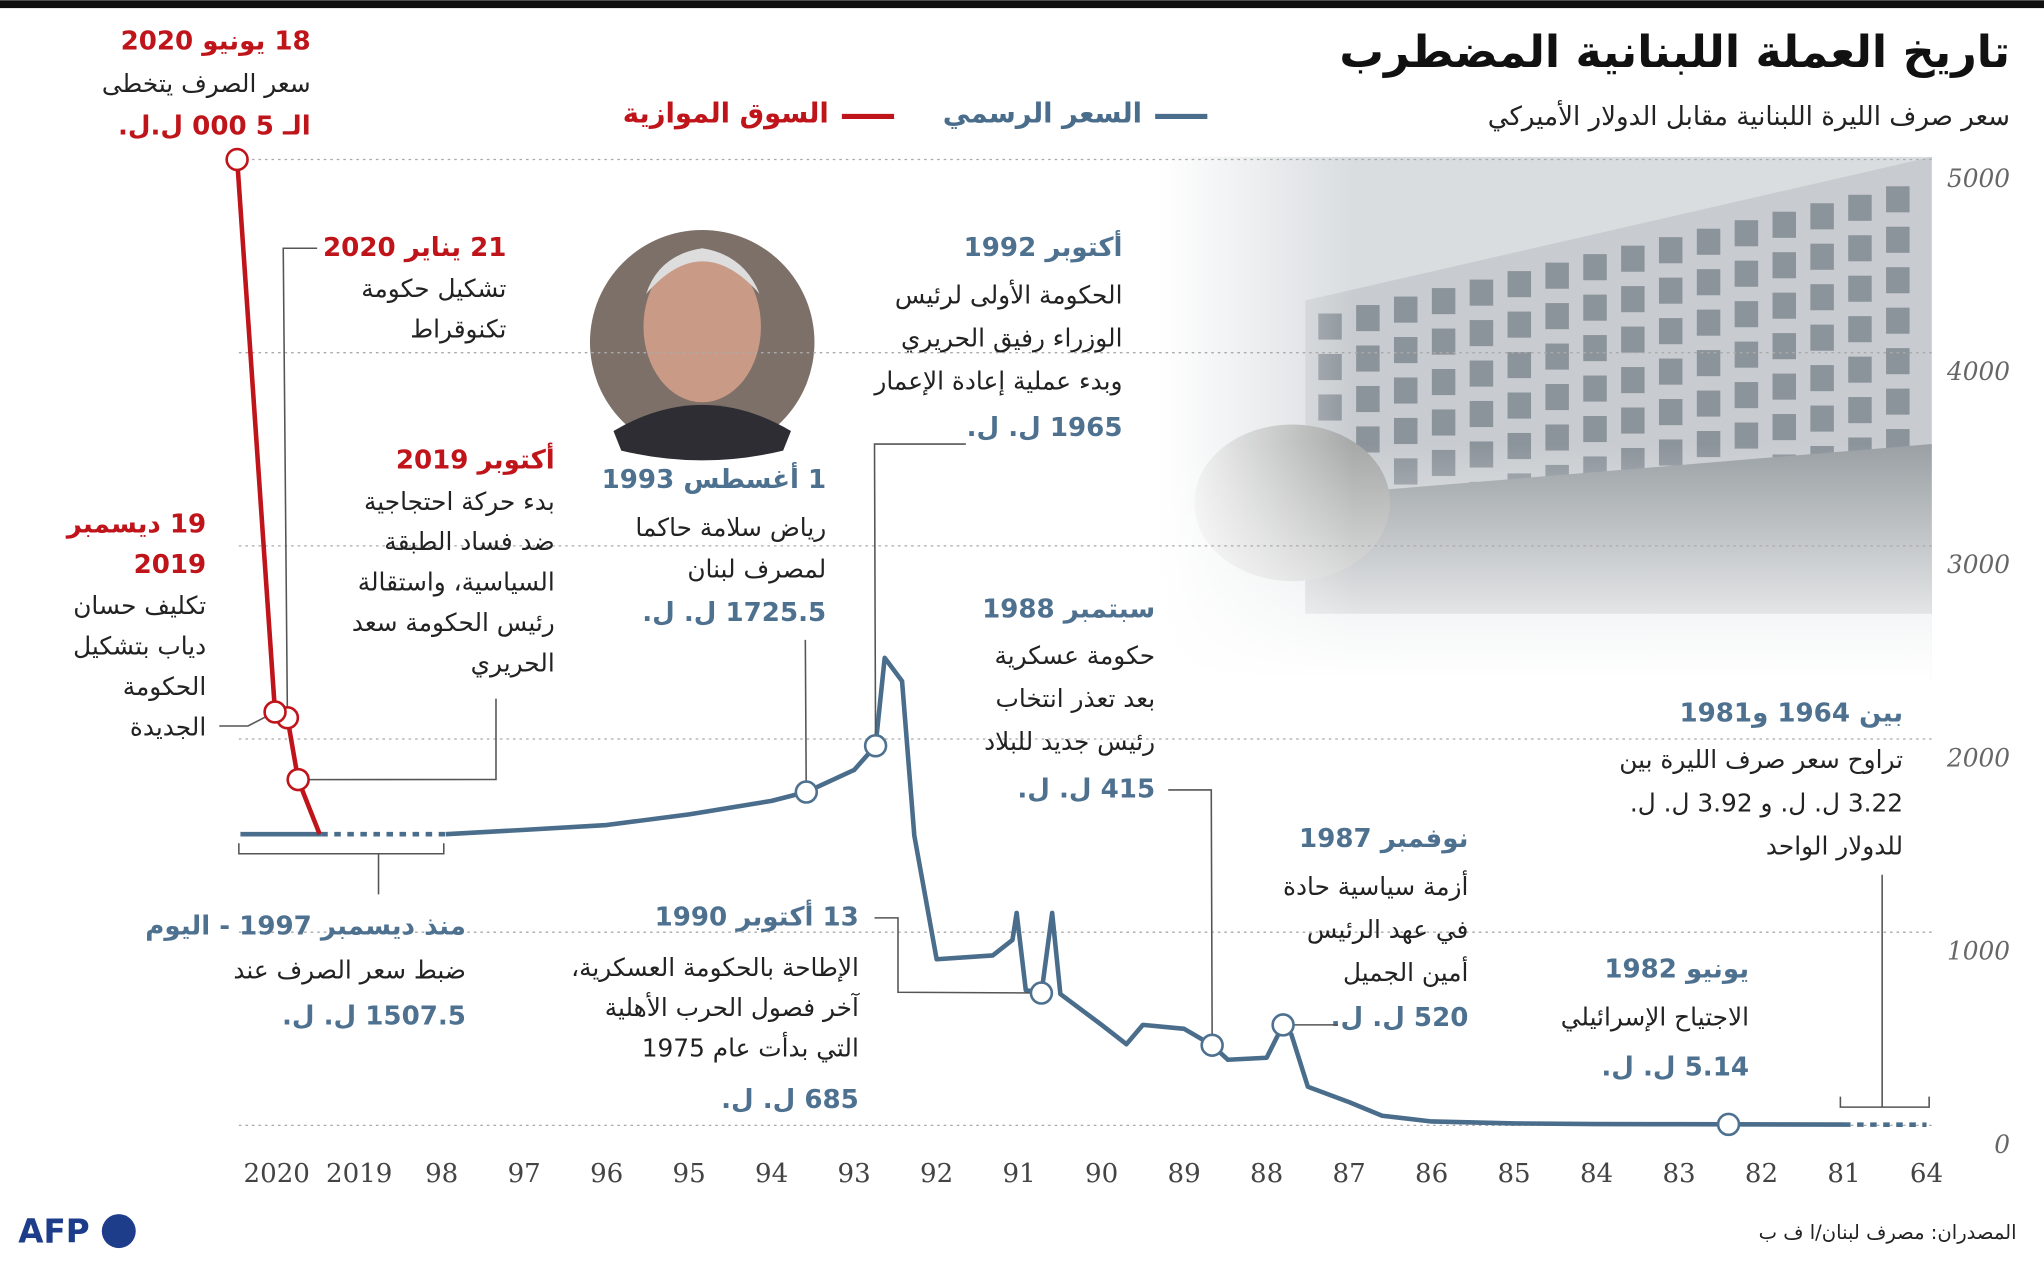 Image resolution: width=2044 pixels, height=1264 pixels. I want to click on portrait, so click(702, 345).